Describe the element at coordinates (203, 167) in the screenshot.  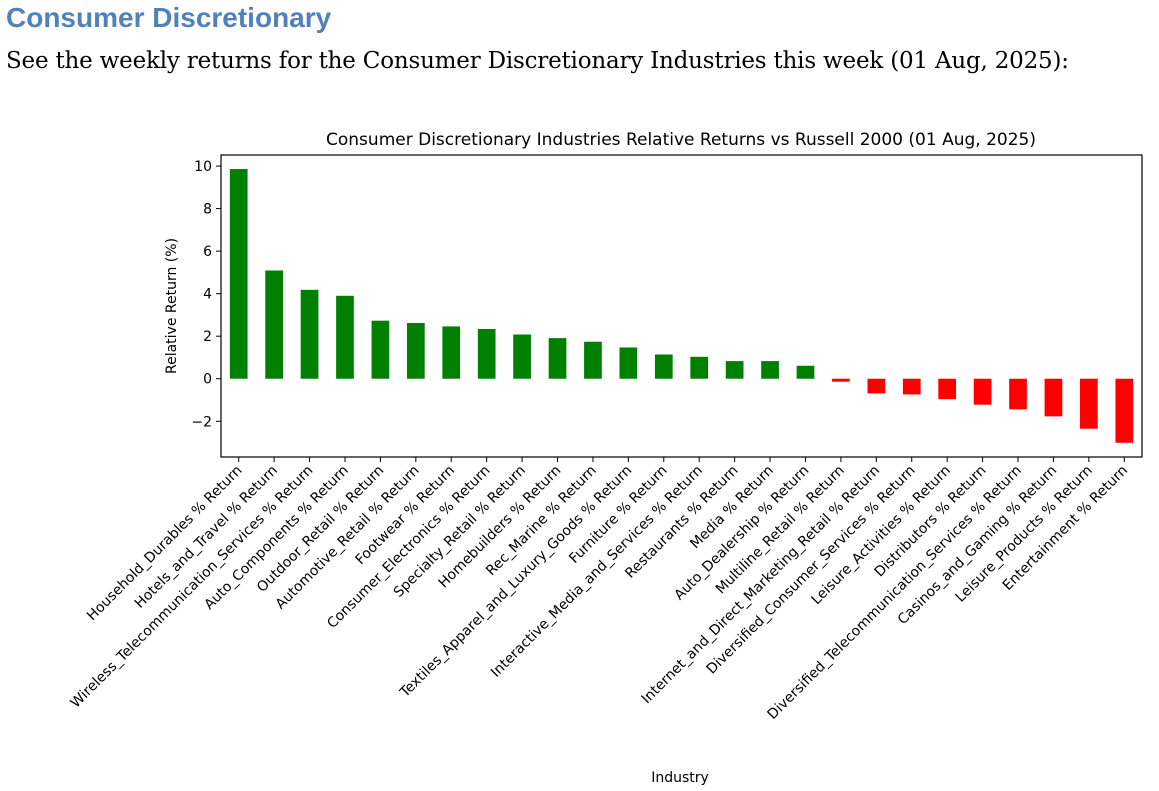
I see `y-tick-label: 10` at that location.